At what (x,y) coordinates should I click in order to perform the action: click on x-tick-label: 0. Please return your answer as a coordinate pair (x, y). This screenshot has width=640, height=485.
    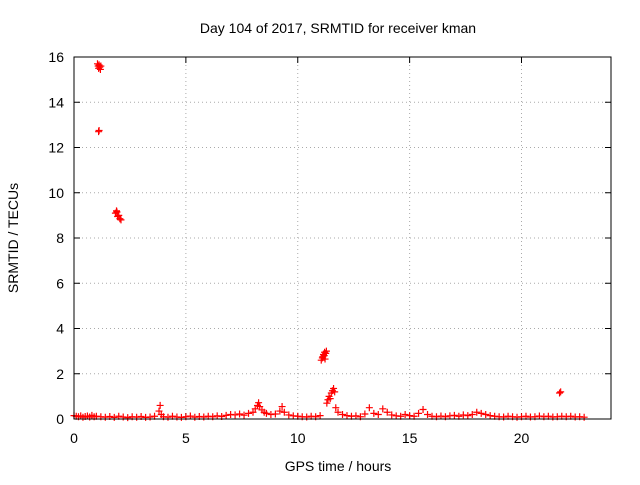
    Looking at the image, I should click on (74, 438).